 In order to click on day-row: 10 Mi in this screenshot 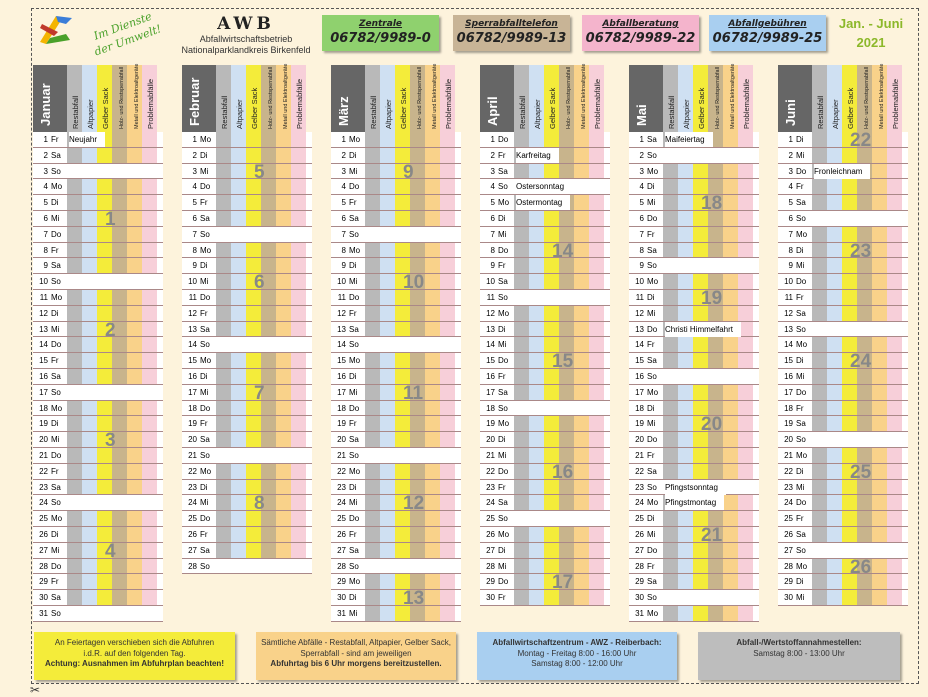, I will do `click(396, 282)`.